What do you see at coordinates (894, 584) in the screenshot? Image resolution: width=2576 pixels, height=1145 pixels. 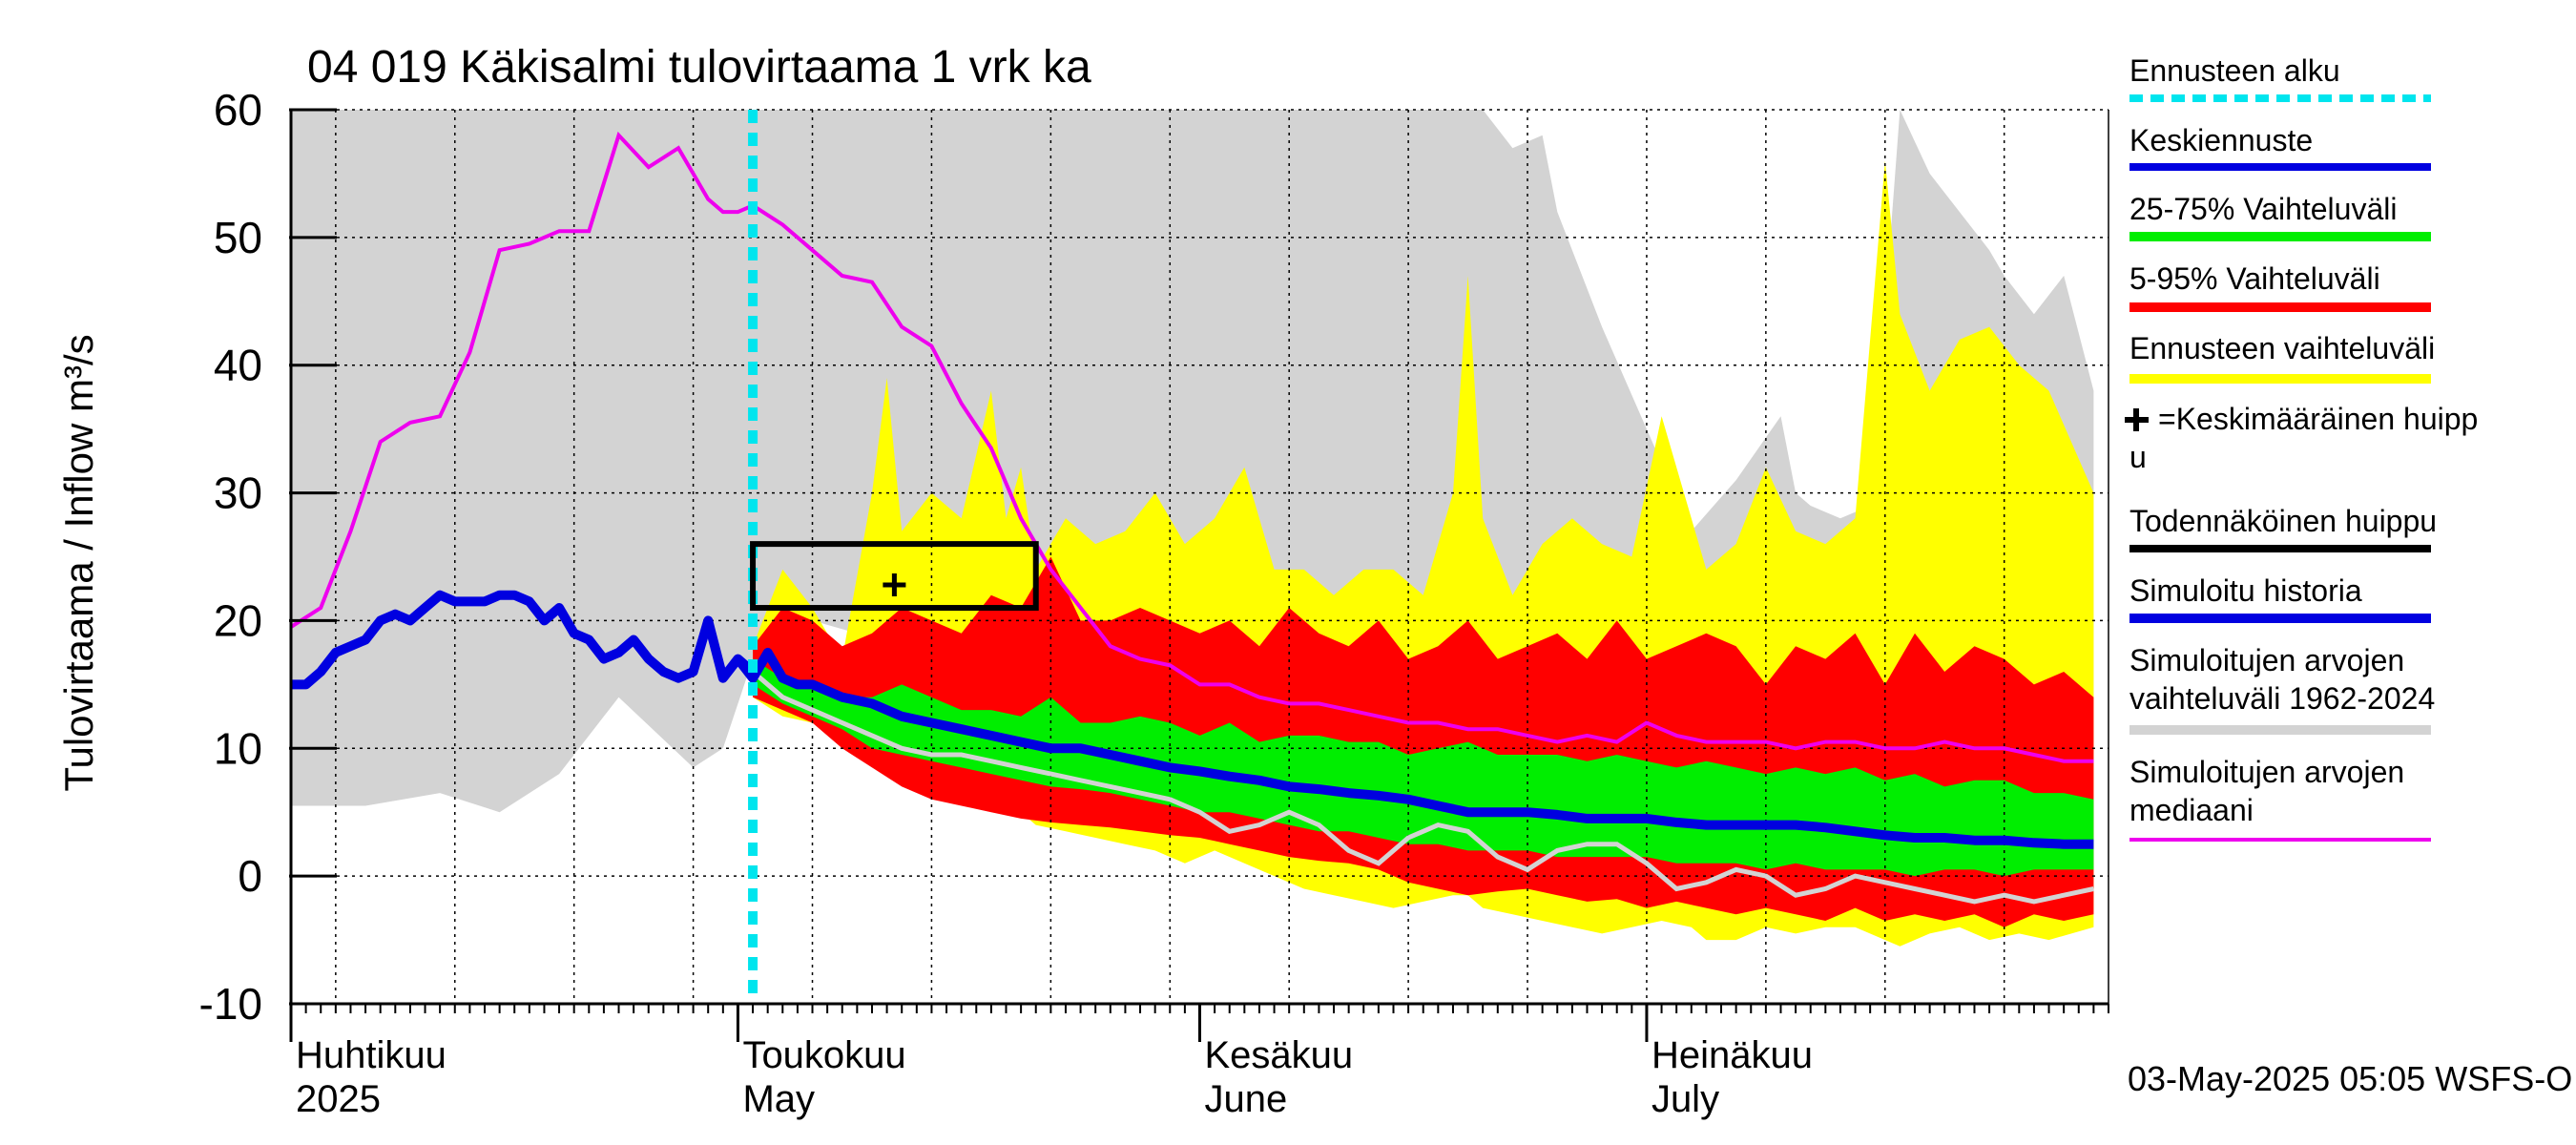 I see `mean-peak-marker` at bounding box center [894, 584].